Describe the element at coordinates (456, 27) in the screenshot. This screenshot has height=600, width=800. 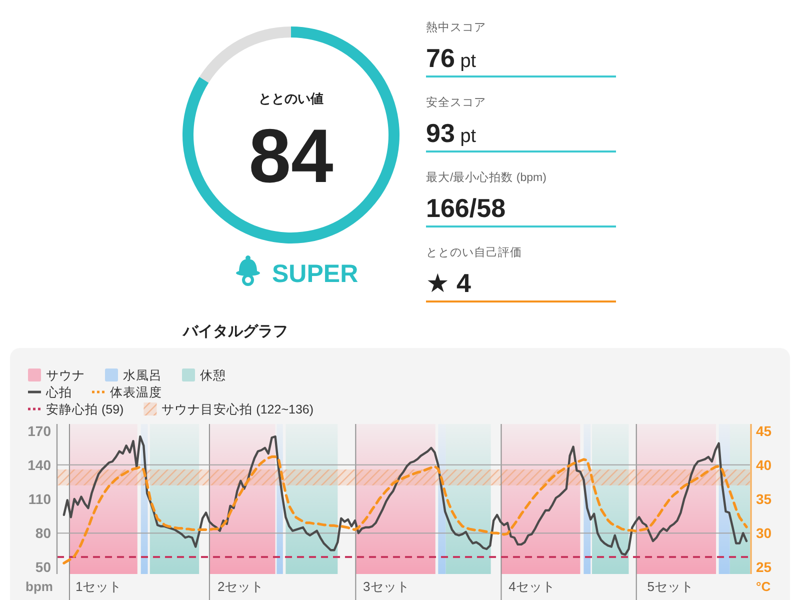
I see `text: 熱中スコア` at that location.